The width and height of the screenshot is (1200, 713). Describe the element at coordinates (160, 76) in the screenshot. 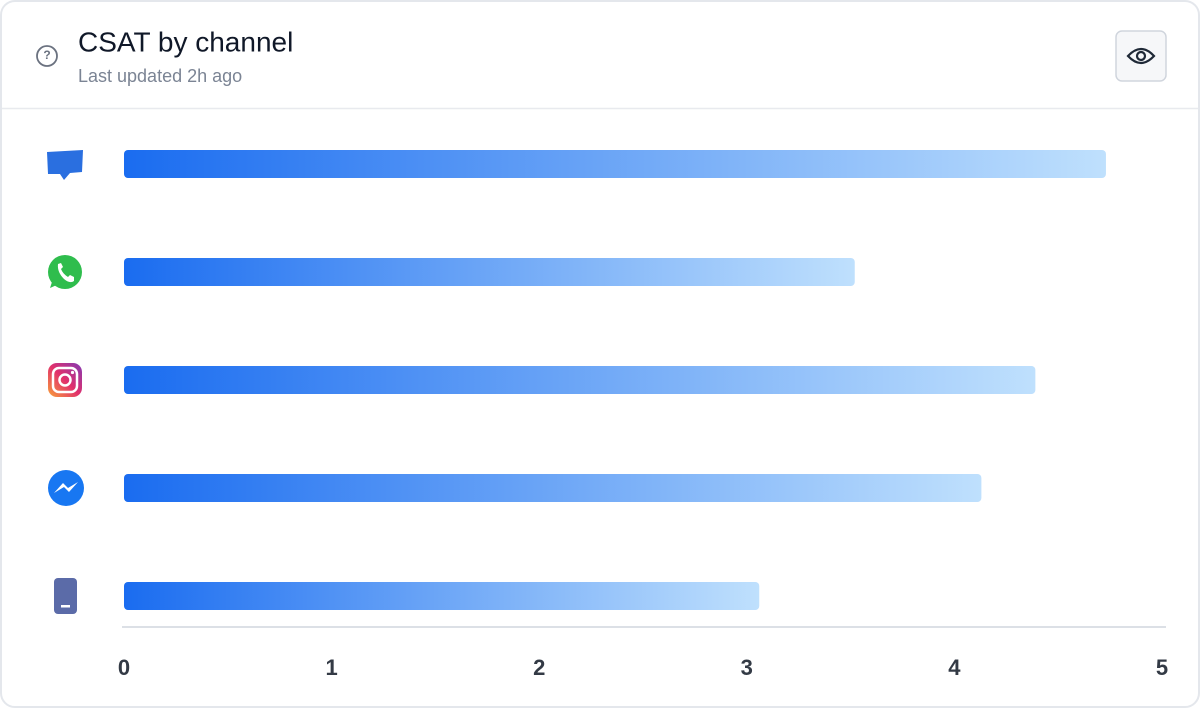

I see `chart-subtitle: Last updated 2h ago` at that location.